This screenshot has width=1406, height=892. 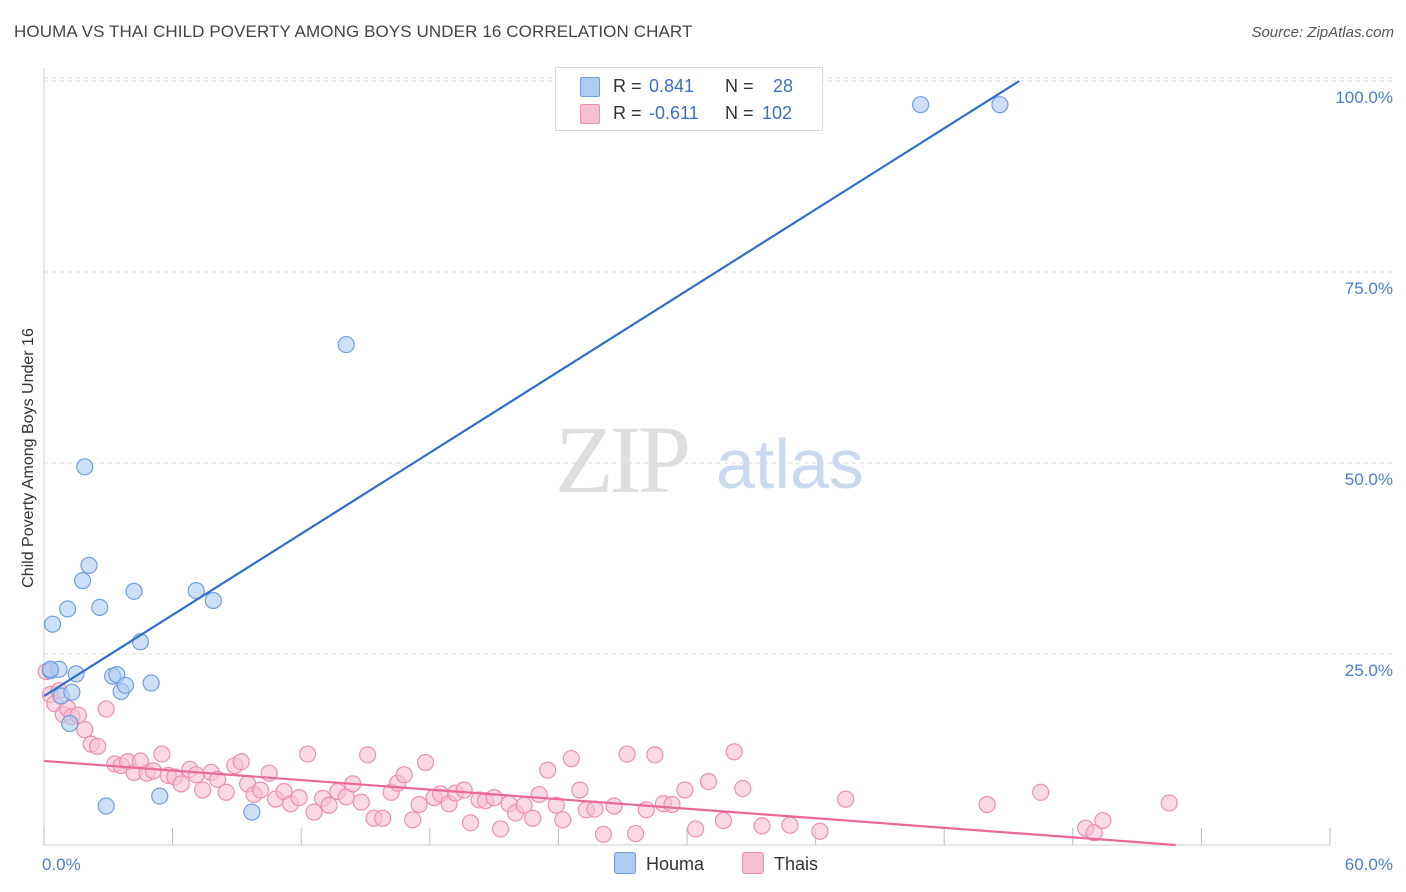 What do you see at coordinates (672, 86) in the screenshot?
I see `houma-r-value: 0.841` at bounding box center [672, 86].